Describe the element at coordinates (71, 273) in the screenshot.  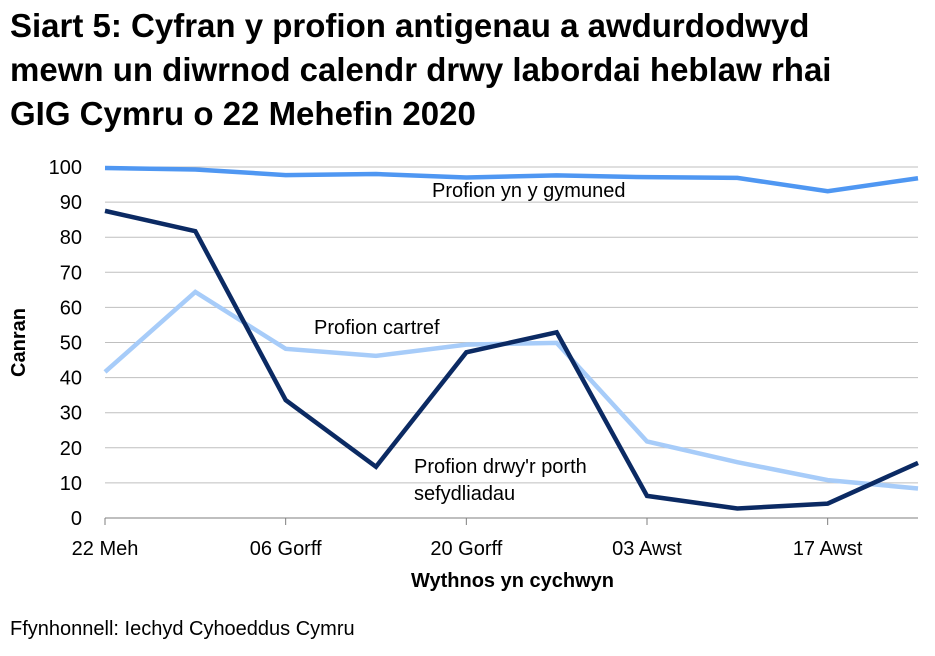
I see `y-tick-label: 70` at that location.